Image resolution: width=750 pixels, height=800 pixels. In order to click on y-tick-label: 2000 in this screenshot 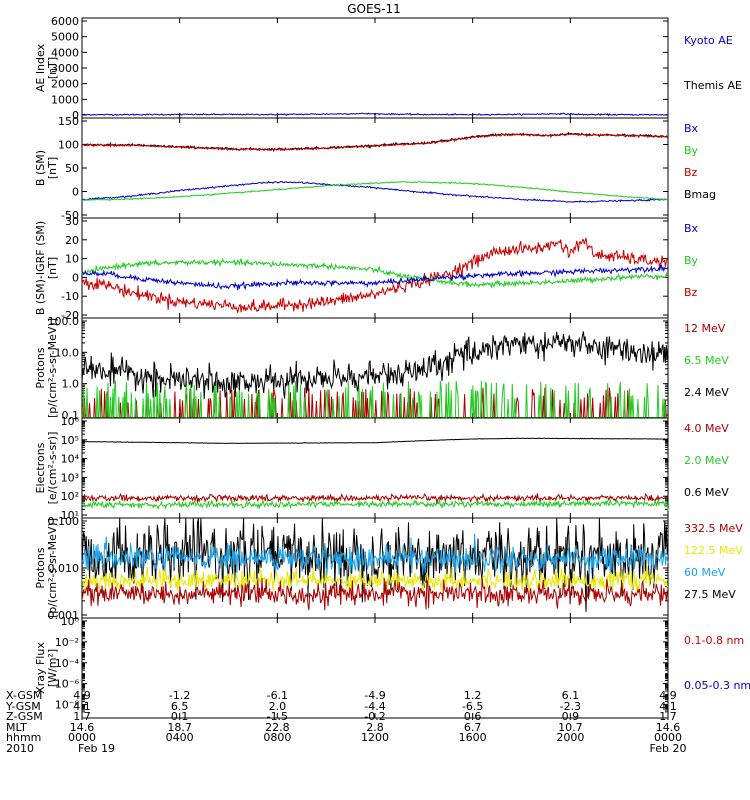, I will do `click(65, 84)`.